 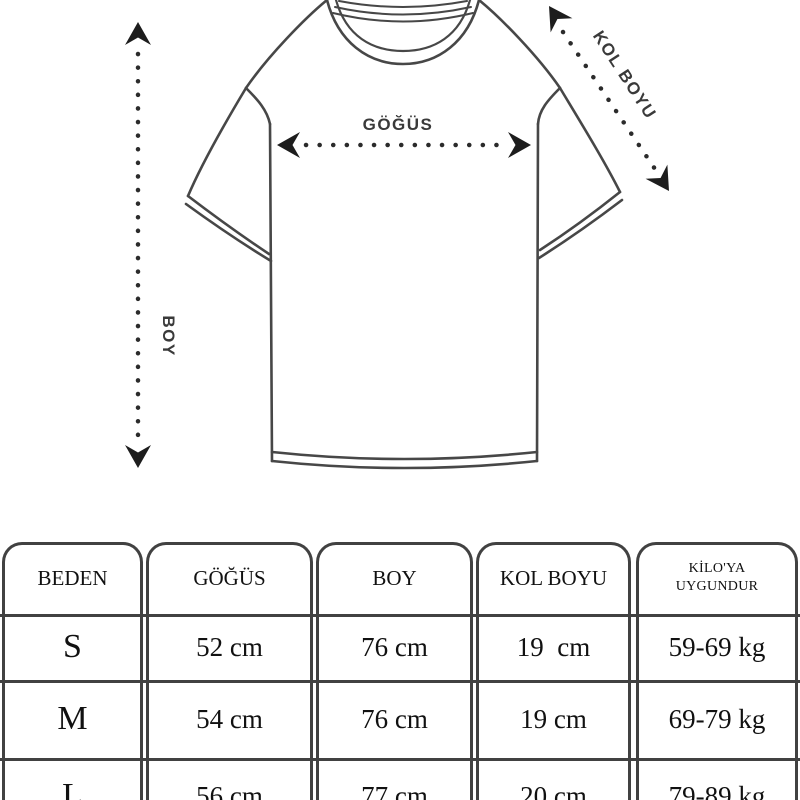 What do you see at coordinates (229, 671) in the screenshot?
I see `column-tab-gogus` at bounding box center [229, 671].